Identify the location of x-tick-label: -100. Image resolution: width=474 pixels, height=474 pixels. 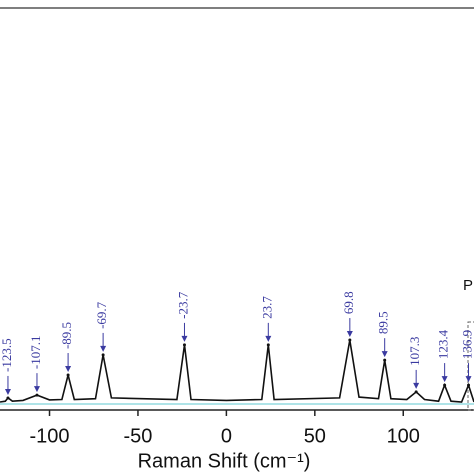
(50, 436).